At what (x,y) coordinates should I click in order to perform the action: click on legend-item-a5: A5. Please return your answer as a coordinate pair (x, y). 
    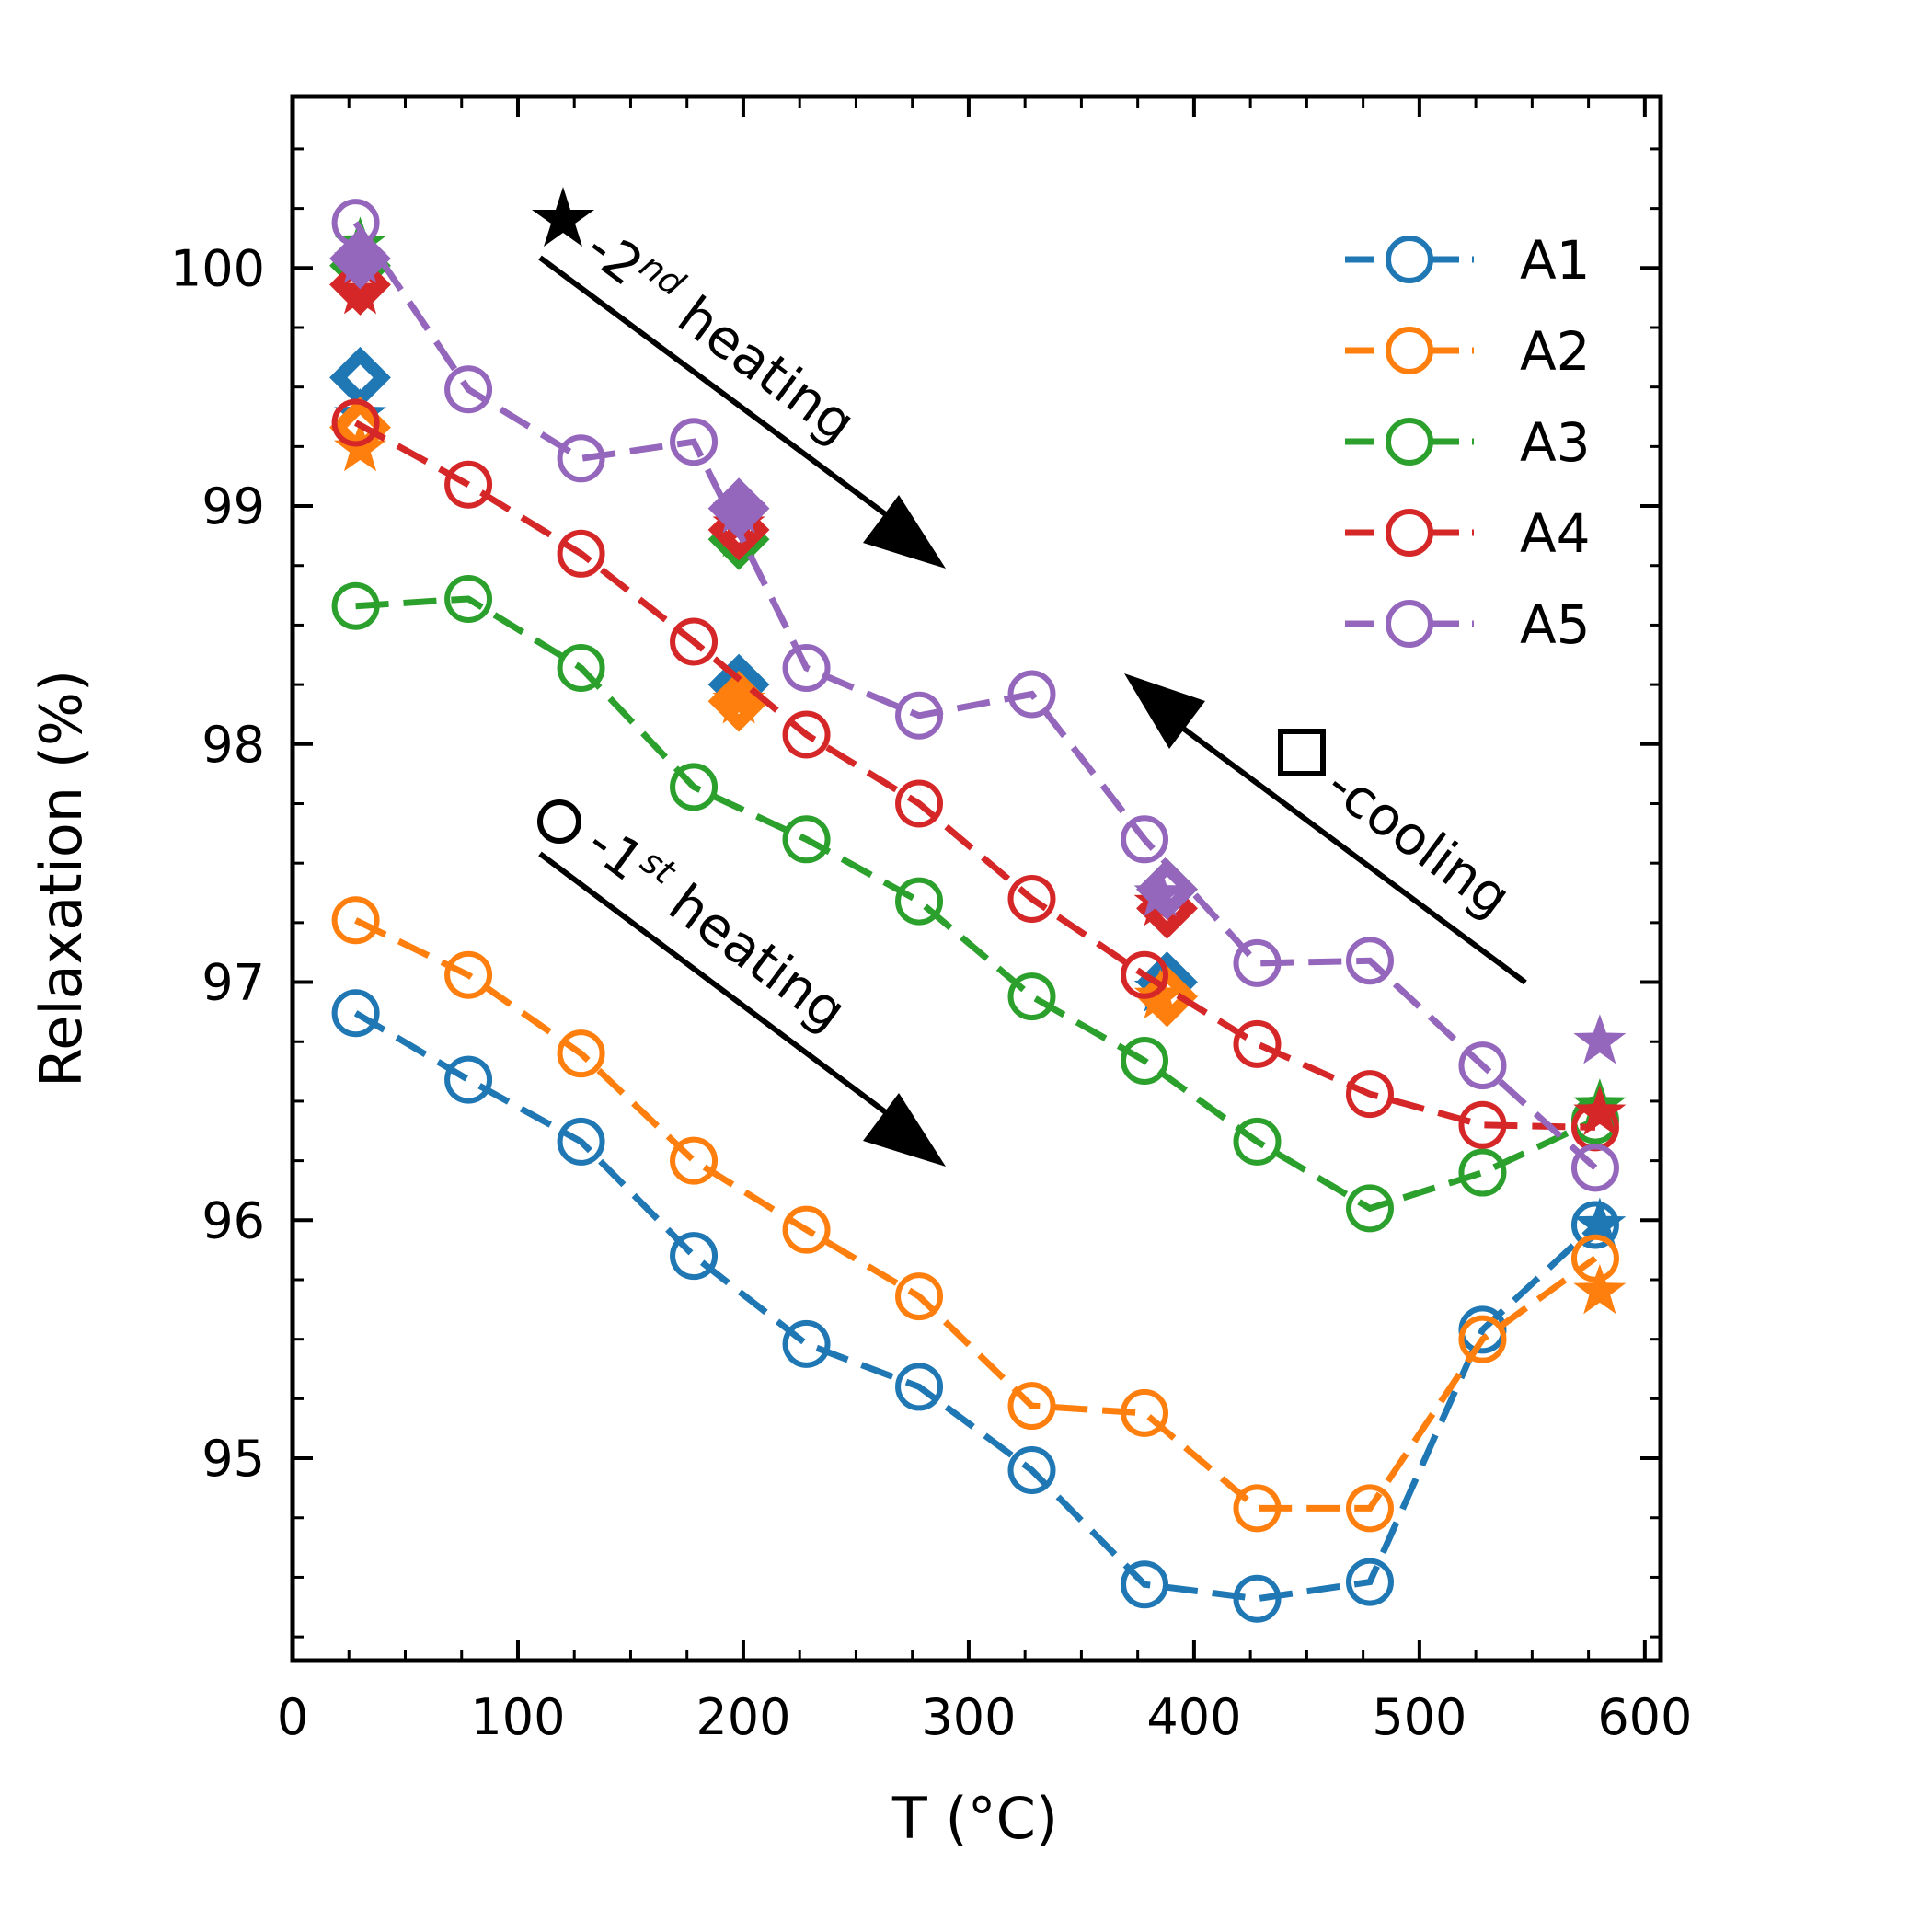
    Looking at the image, I should click on (1468, 624).